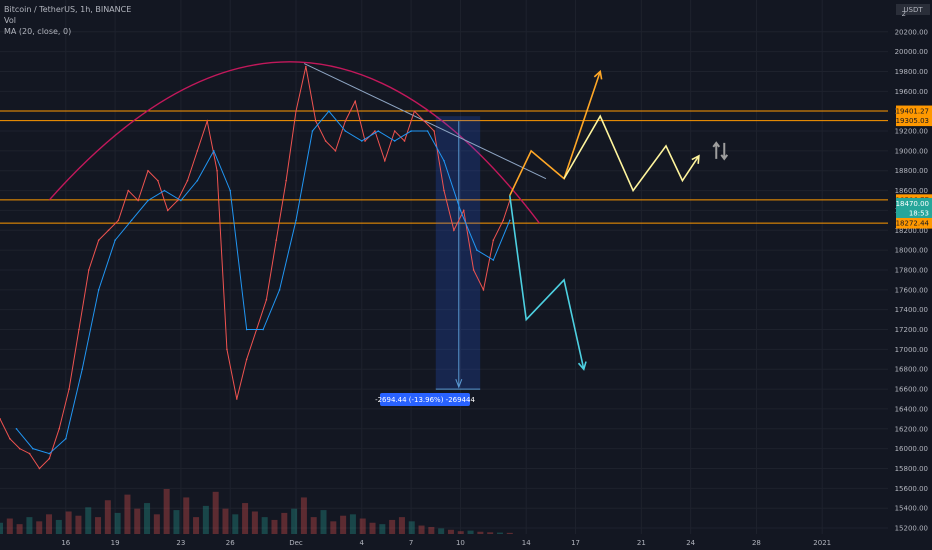  What do you see at coordinates (68, 9) in the screenshot?
I see `symbol-title: Bitcoin / TetherUS, 1h, BINANCE` at bounding box center [68, 9].